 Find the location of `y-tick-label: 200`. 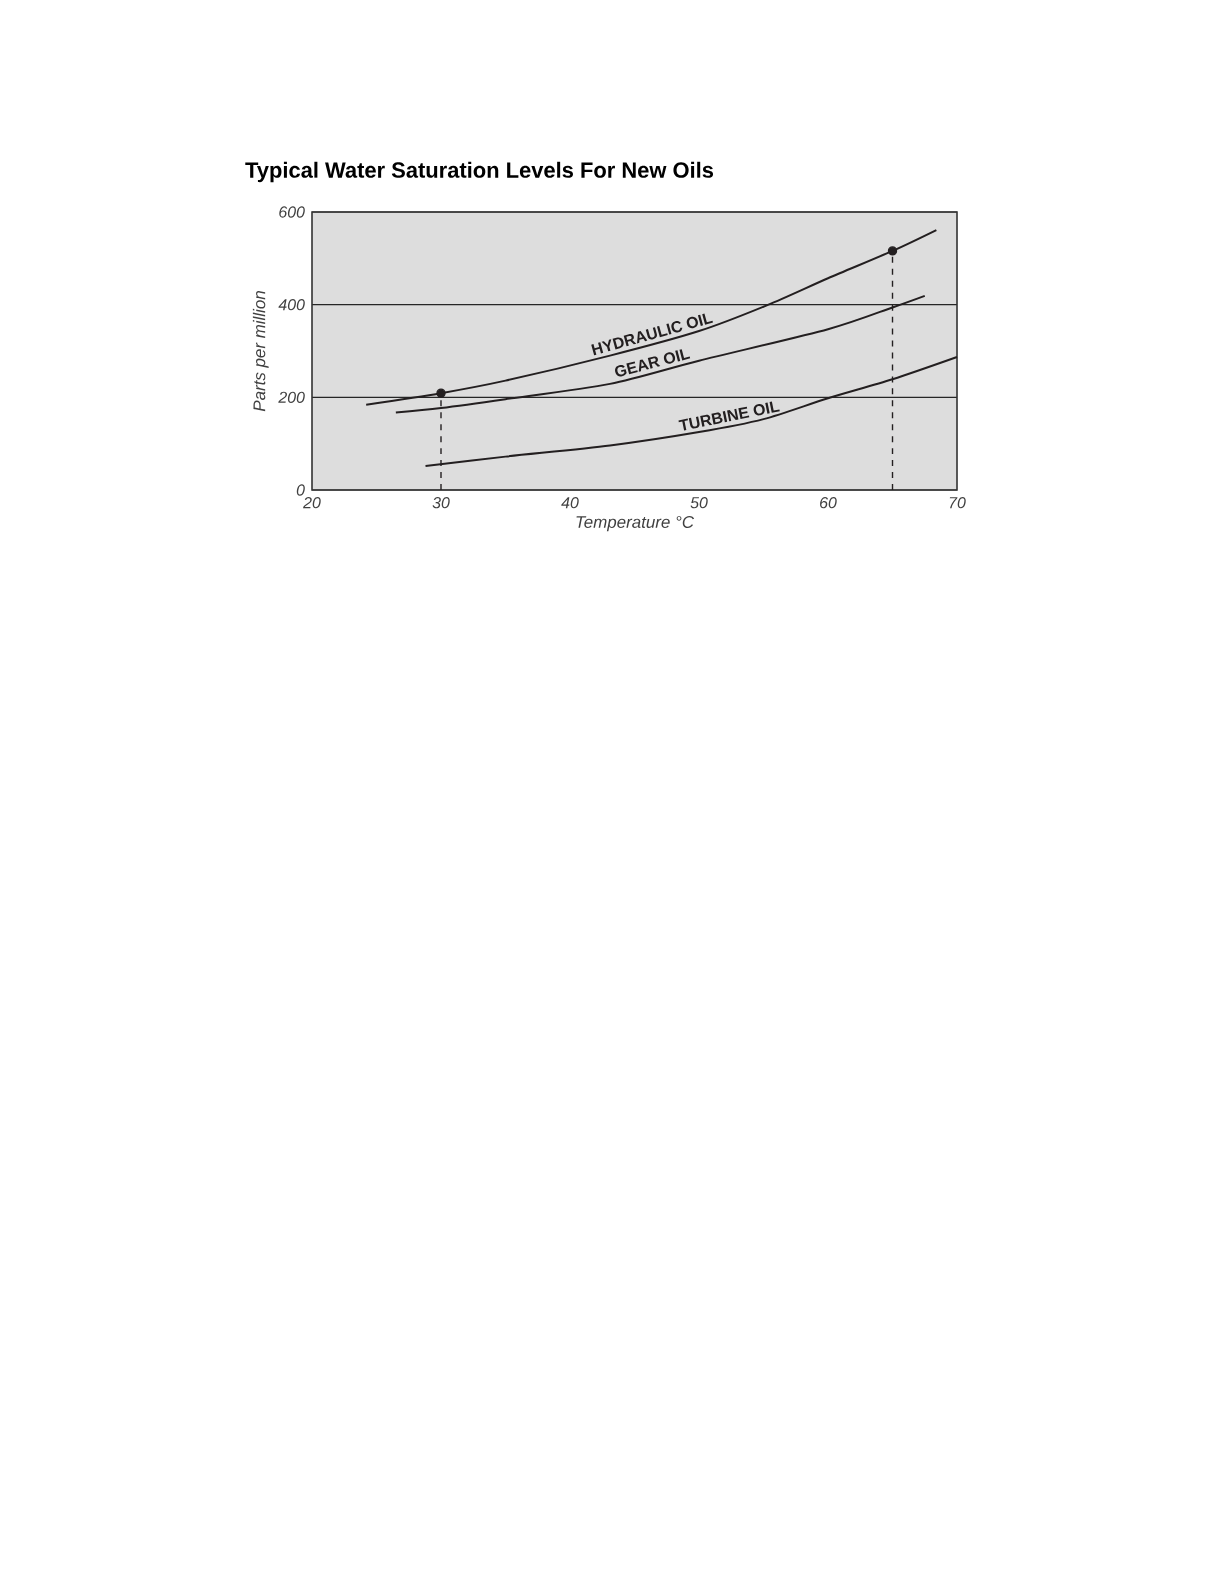

y-tick-label: 200 is located at coordinates (291, 397).